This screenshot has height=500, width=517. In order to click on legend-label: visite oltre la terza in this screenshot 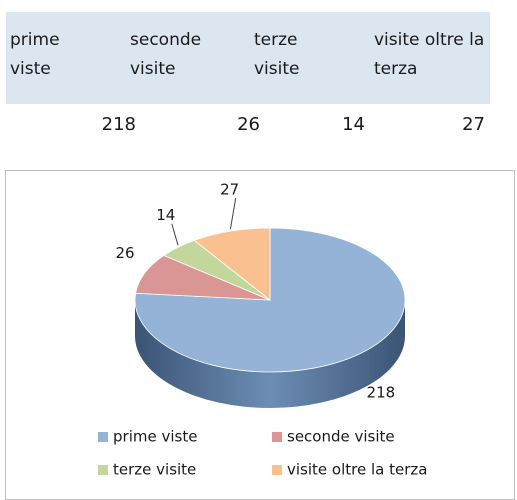, I will do `click(357, 470)`.